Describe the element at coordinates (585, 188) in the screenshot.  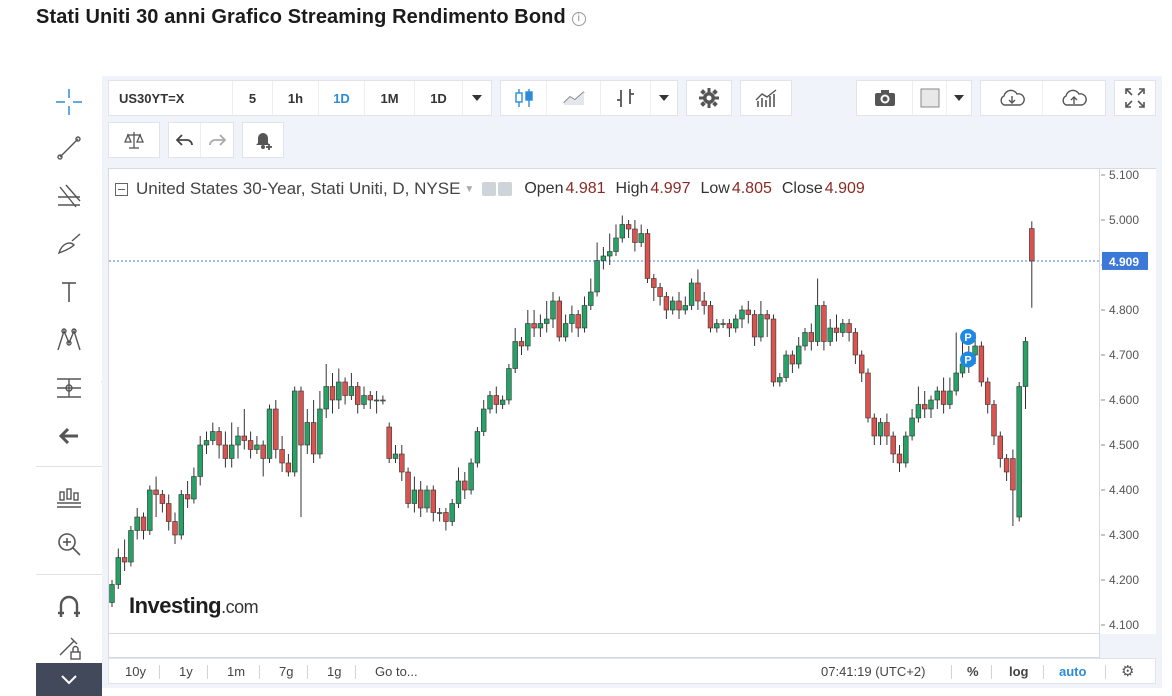
I see `legend-open-value: 4.981` at that location.